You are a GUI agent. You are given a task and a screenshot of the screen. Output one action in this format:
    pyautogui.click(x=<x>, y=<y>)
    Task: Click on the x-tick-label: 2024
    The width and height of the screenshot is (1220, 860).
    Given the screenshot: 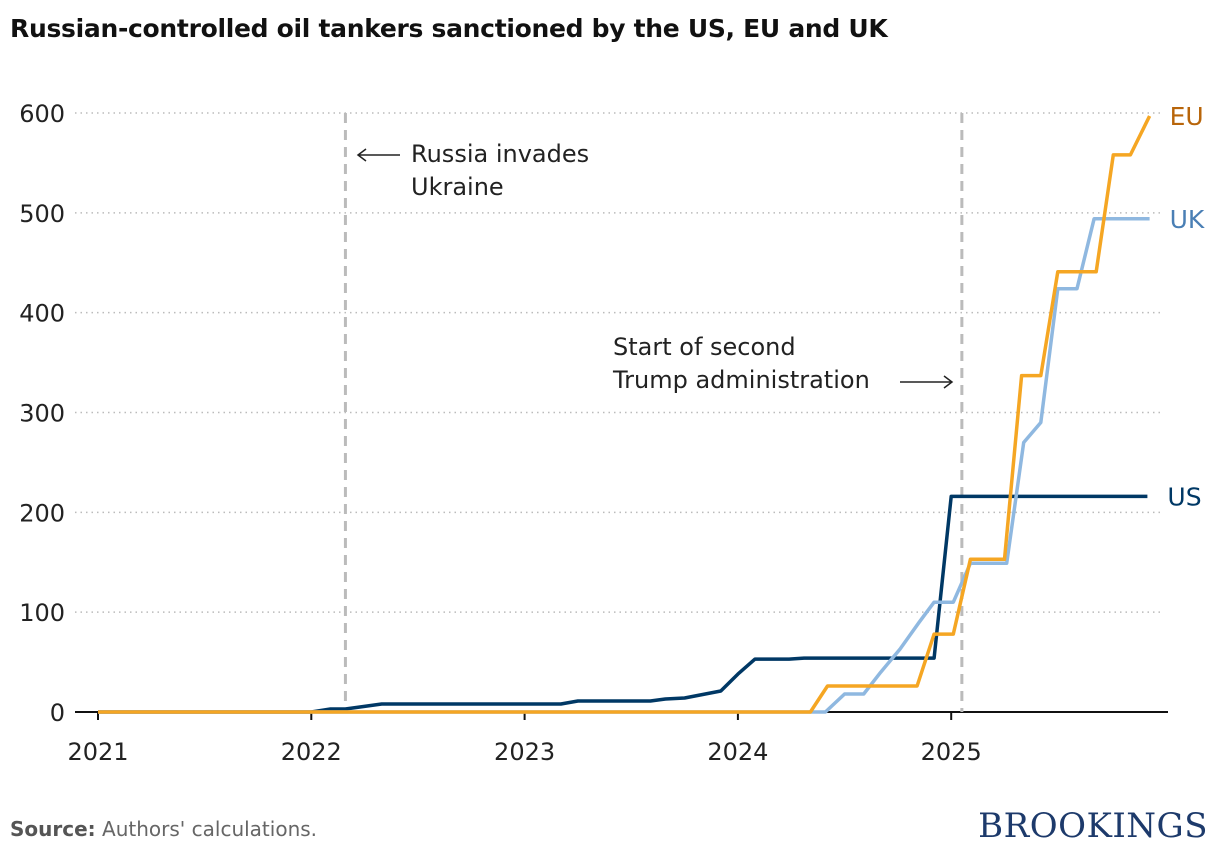 What is the action you would take?
    pyautogui.click(x=737, y=752)
    